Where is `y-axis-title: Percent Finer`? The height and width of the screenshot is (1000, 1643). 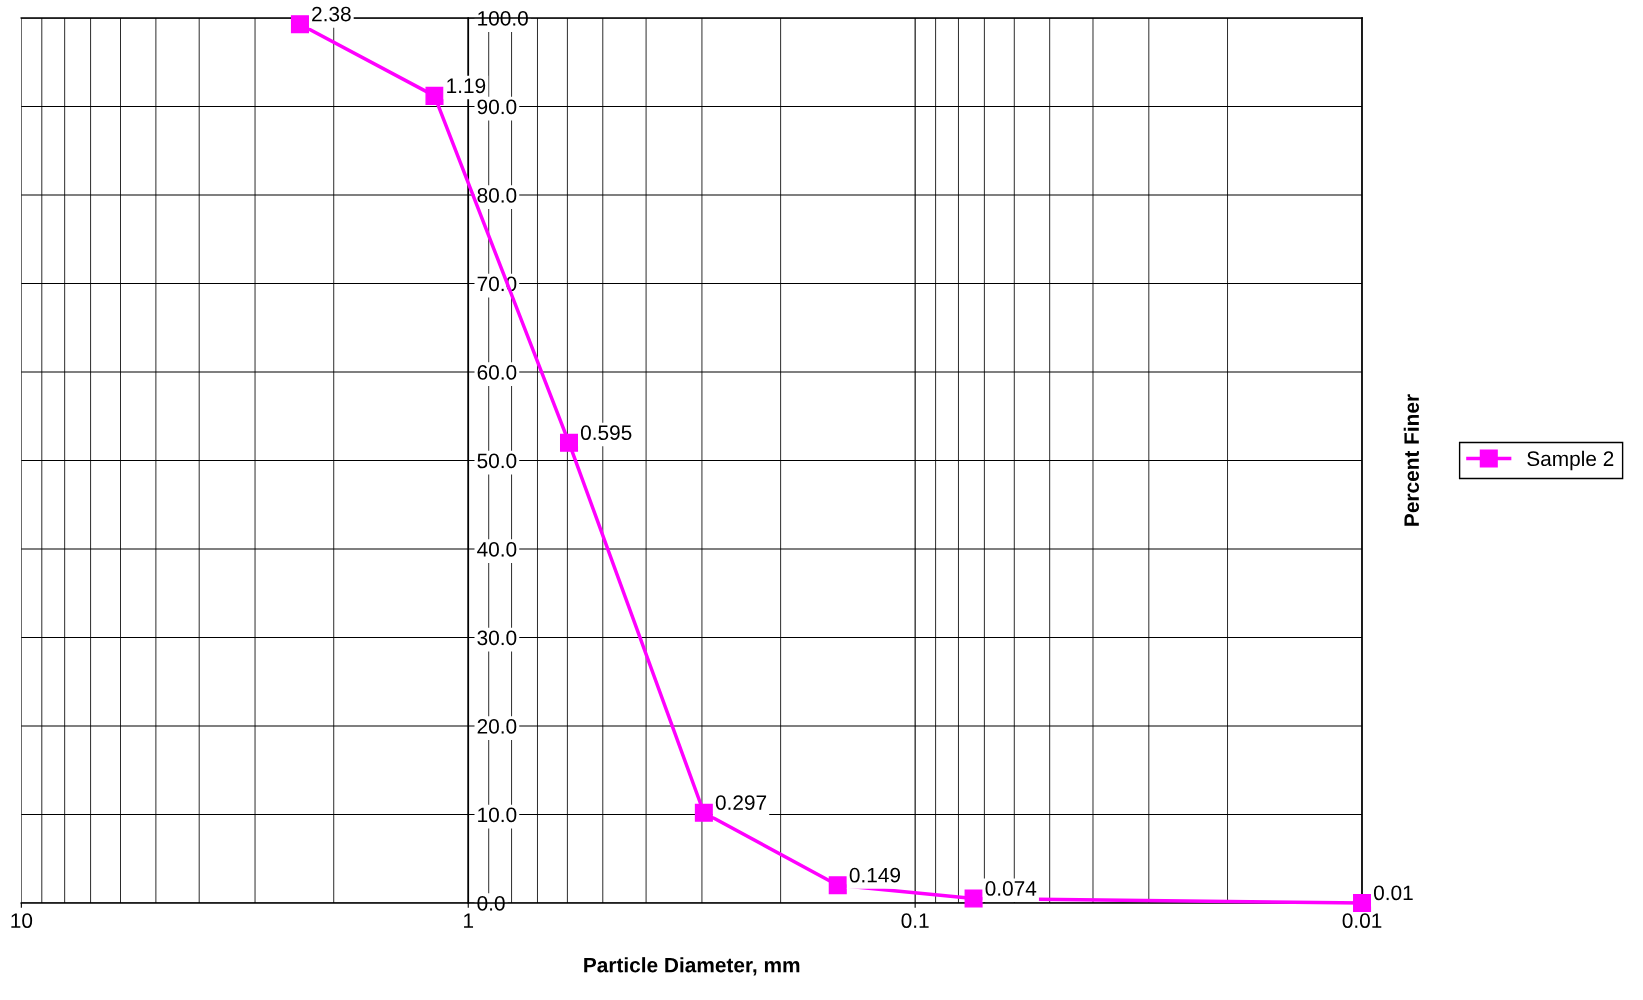 y-axis-title: Percent Finer is located at coordinates (1411, 460).